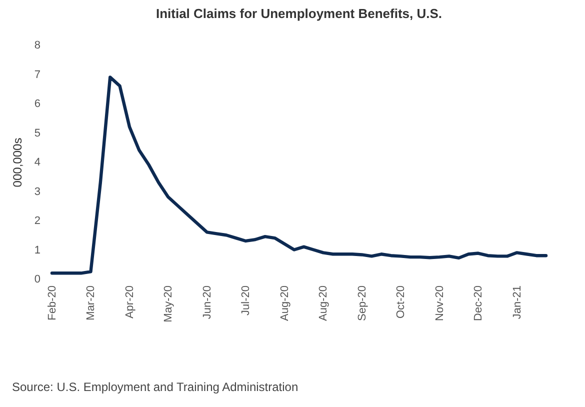  I want to click on x-tick-label: Sep-20, so click(362, 303).